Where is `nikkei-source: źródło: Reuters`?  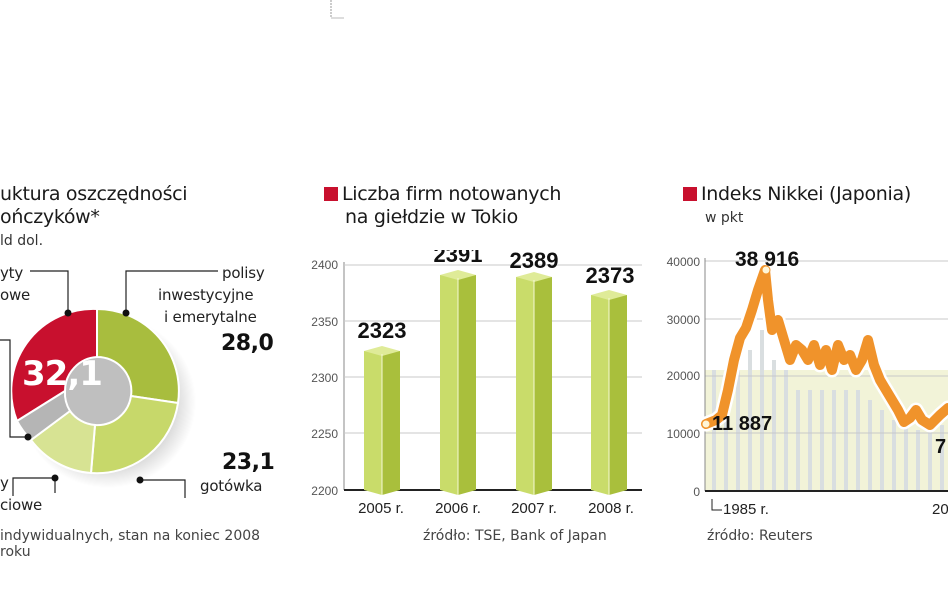 nikkei-source: źródło: Reuters is located at coordinates (760, 536).